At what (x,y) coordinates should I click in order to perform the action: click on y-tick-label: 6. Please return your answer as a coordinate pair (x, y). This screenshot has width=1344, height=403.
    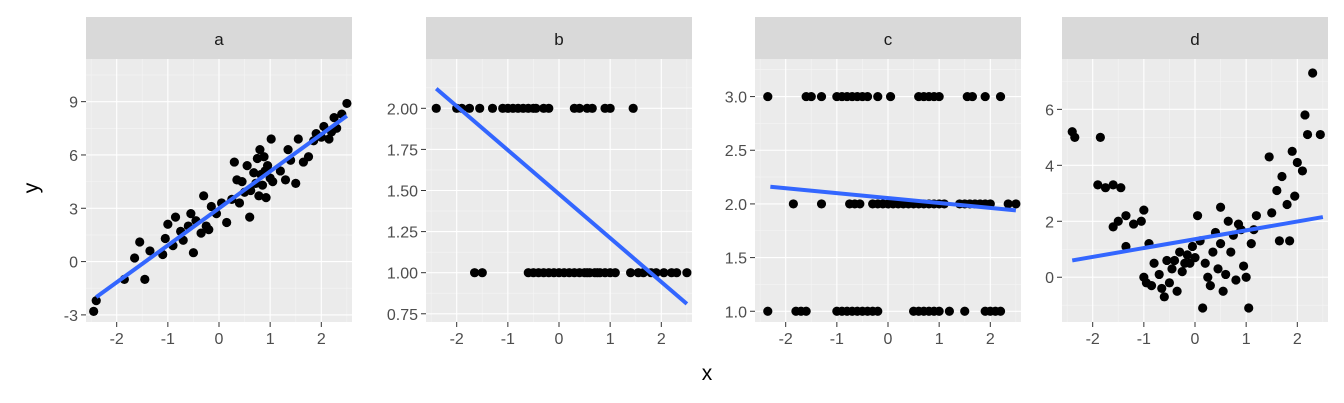
    Looking at the image, I should click on (1049, 110).